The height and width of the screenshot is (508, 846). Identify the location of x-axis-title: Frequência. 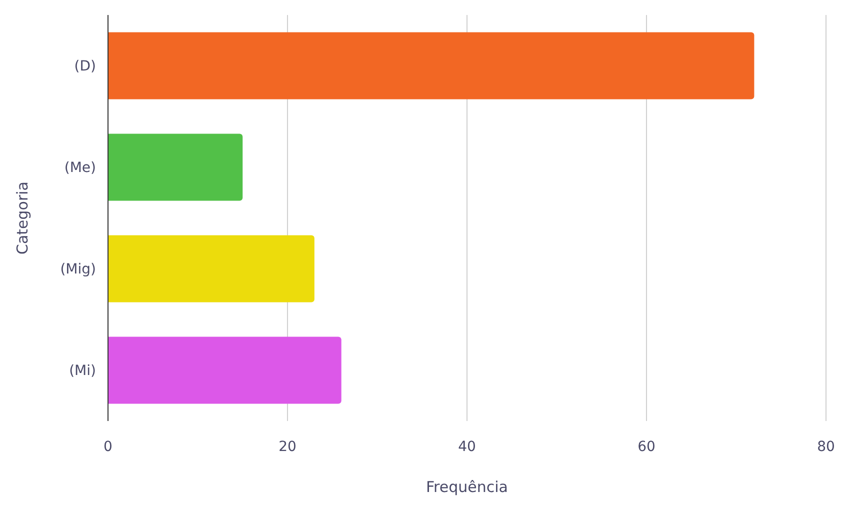
(467, 487).